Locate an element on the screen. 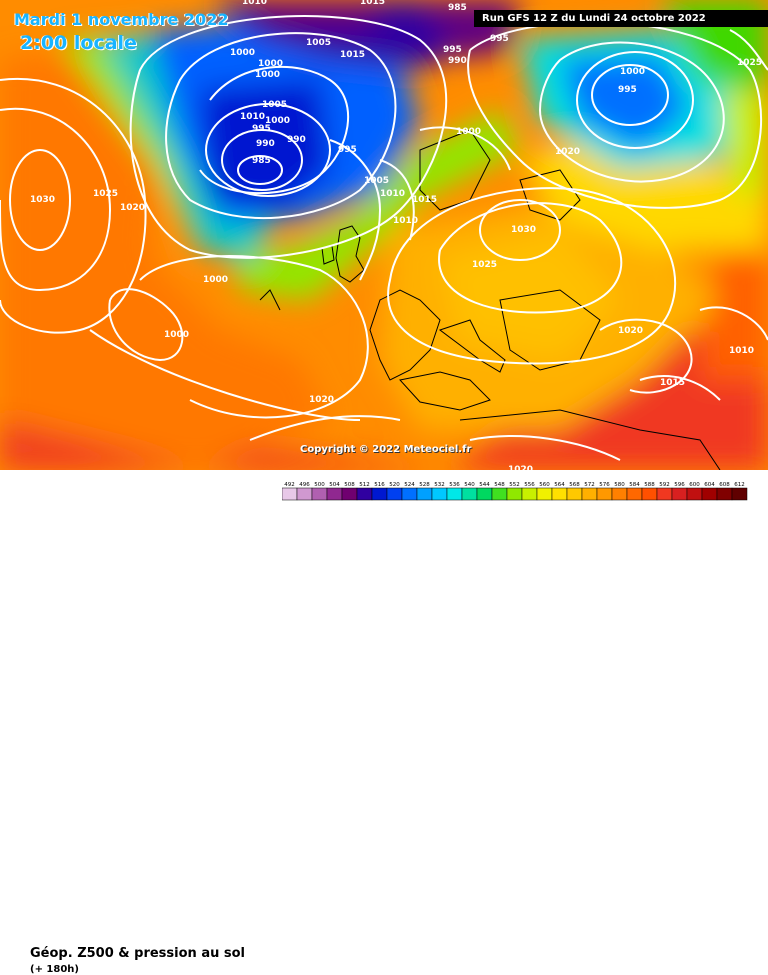 The image size is (768, 975). legend-tick-label: 516 is located at coordinates (379, 485).